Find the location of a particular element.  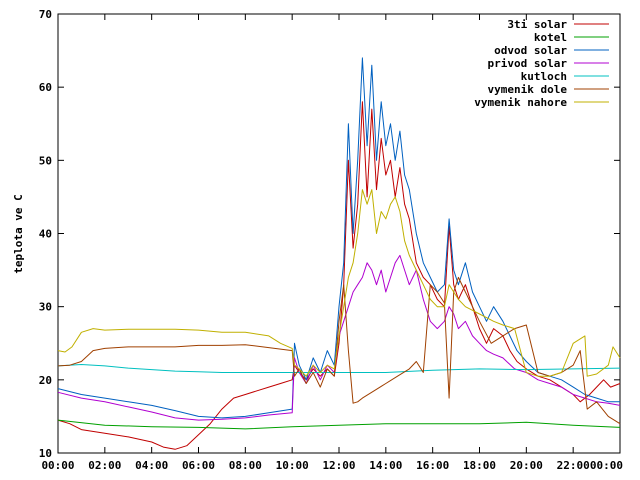

x-tick-label: 02:00 is located at coordinates (104, 465).